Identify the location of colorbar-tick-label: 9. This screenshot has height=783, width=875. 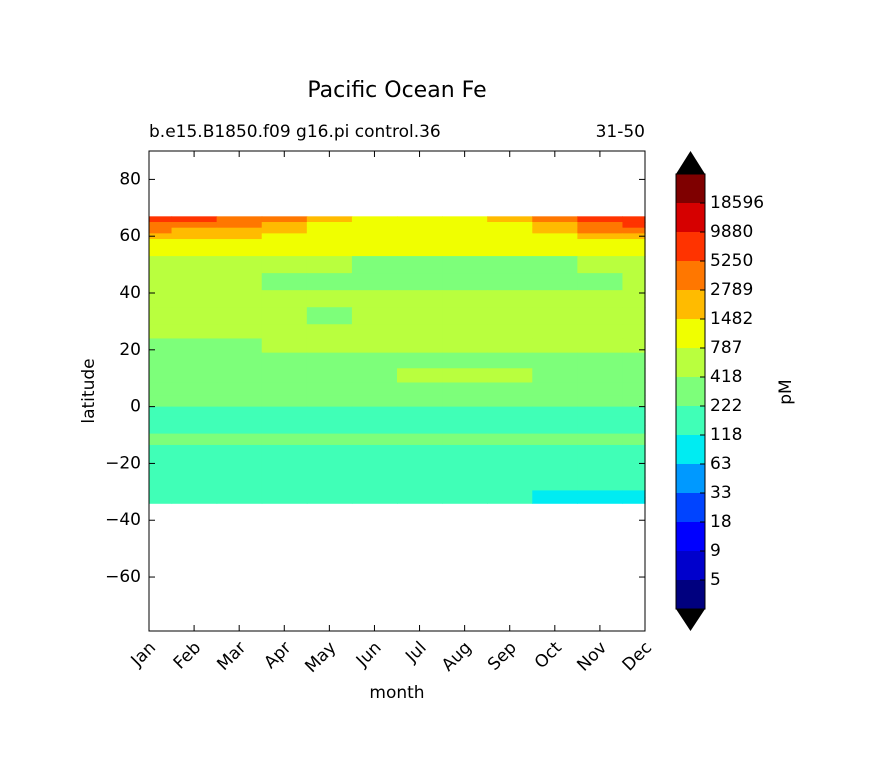
(715, 551).